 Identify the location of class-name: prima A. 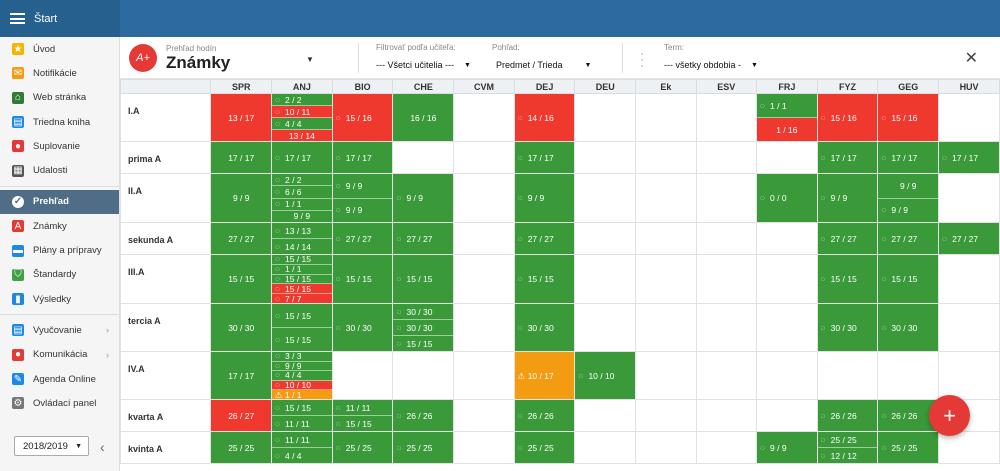
(166, 157).